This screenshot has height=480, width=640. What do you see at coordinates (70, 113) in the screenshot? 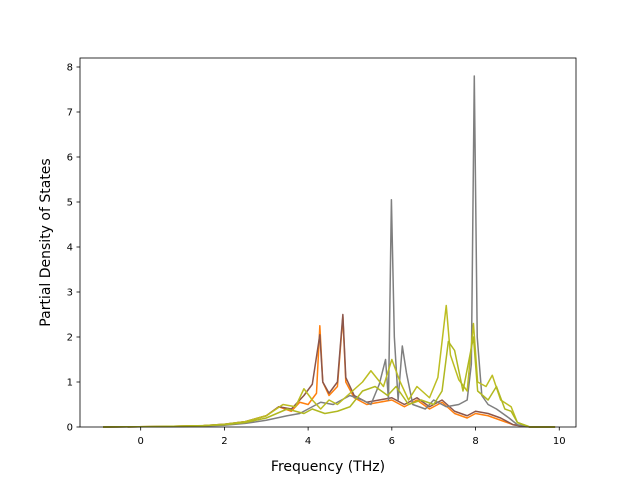
I see `y-tick-label: 7` at bounding box center [70, 113].